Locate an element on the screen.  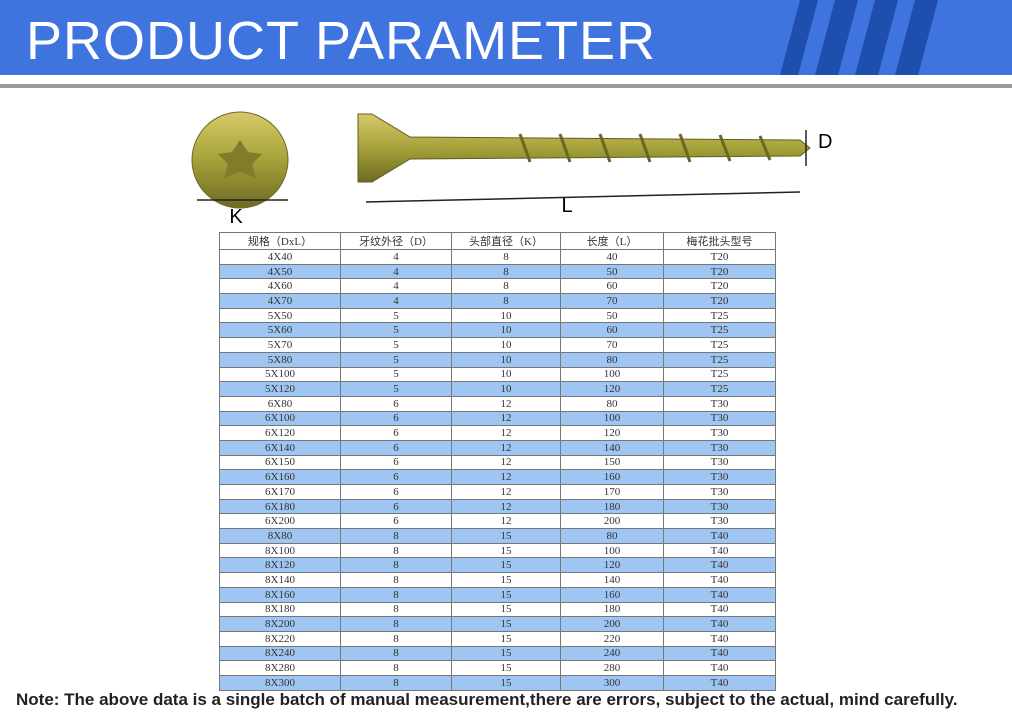
table-row: 5X50 5 10 50 T25 is located at coordinates (497, 315).